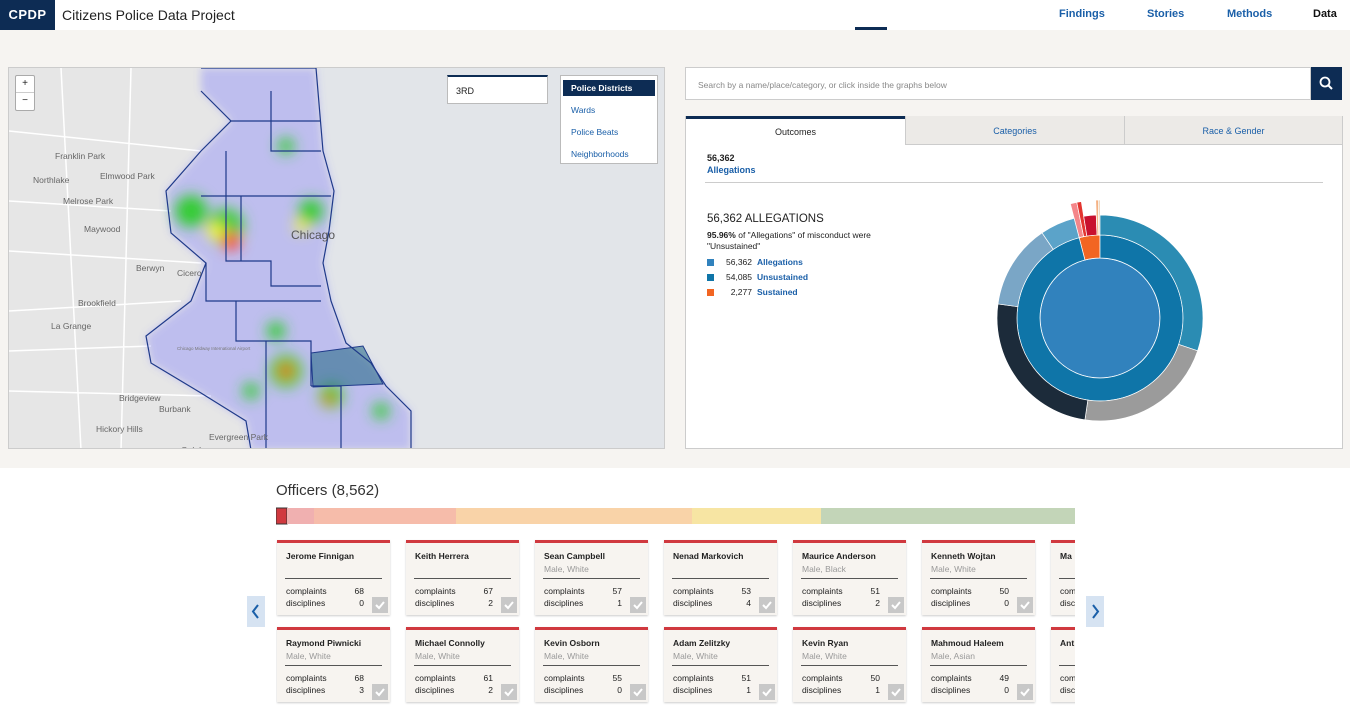  Describe the element at coordinates (361, 603) in the screenshot. I see `disciplines-count: 0` at that location.